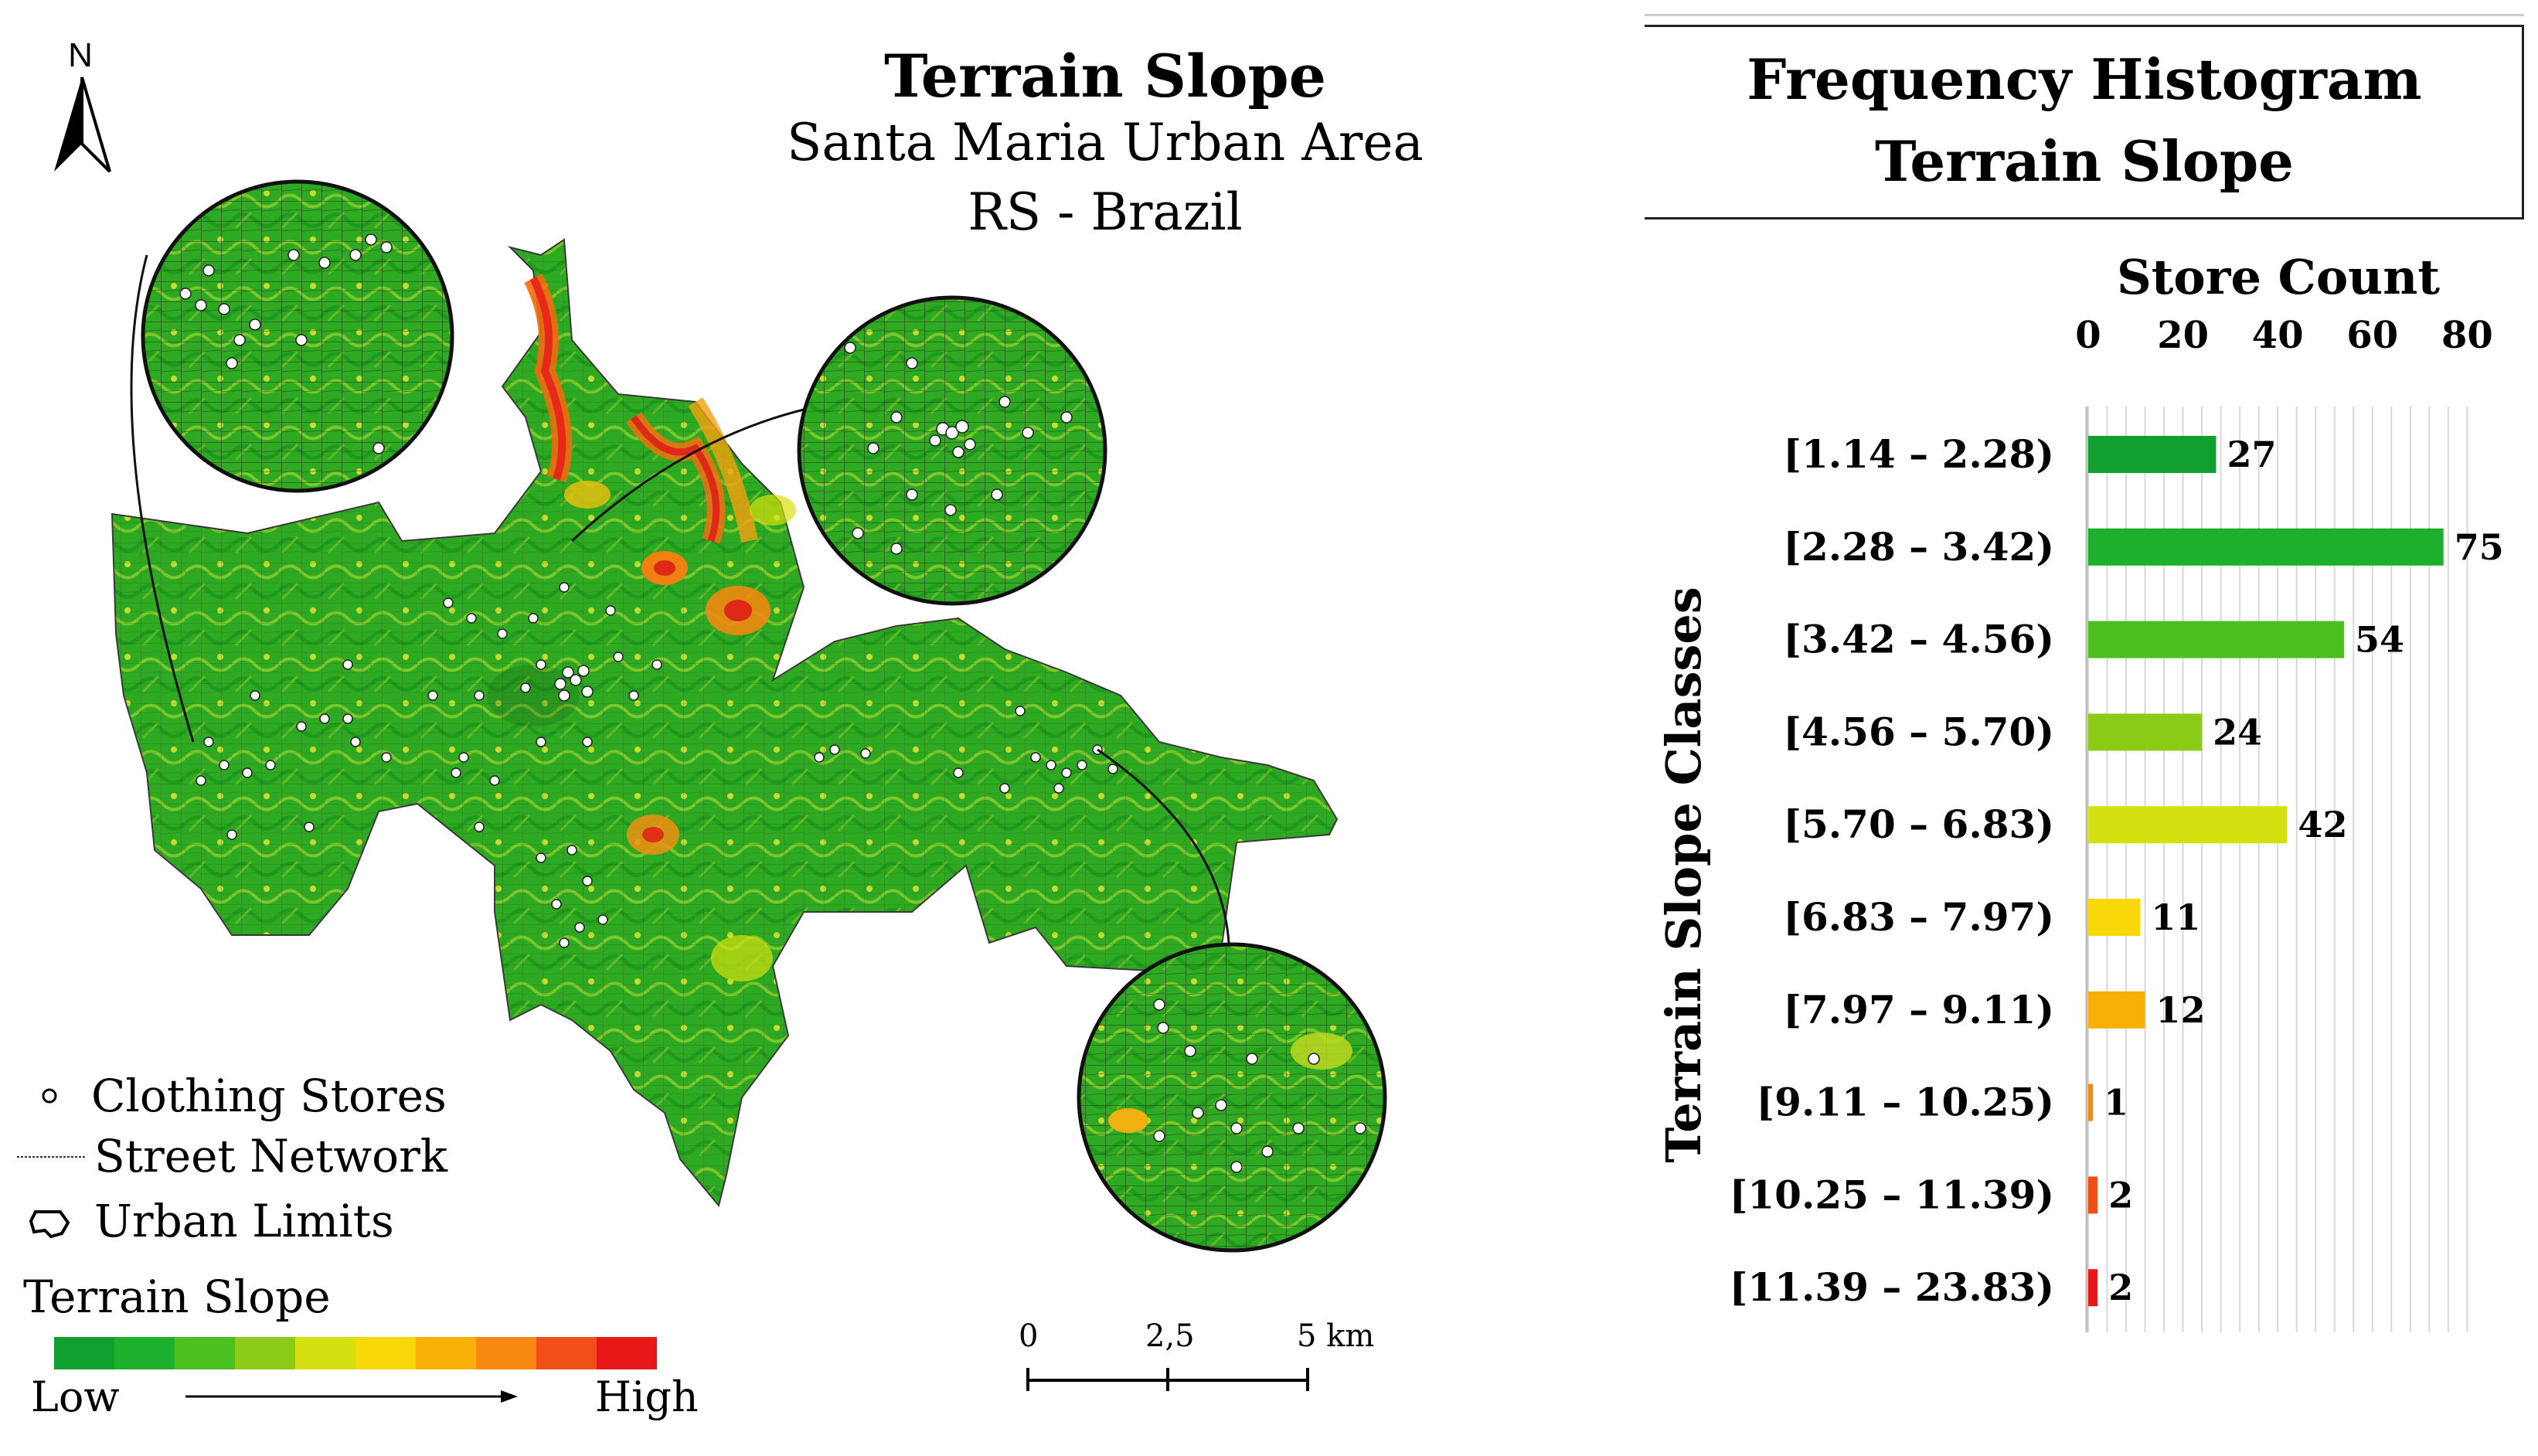  I want to click on bar-value-label: 75, so click(2480, 547).